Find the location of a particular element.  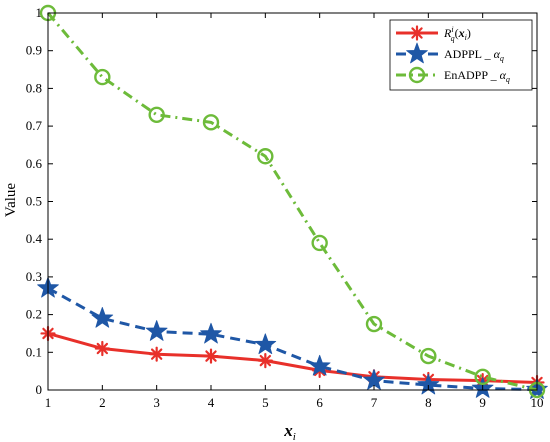

legend-entry: EnADPP _ αq is located at coordinates (453, 75).